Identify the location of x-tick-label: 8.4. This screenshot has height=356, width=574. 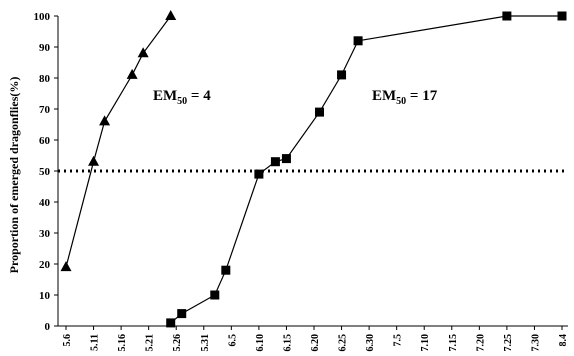
(563, 340).